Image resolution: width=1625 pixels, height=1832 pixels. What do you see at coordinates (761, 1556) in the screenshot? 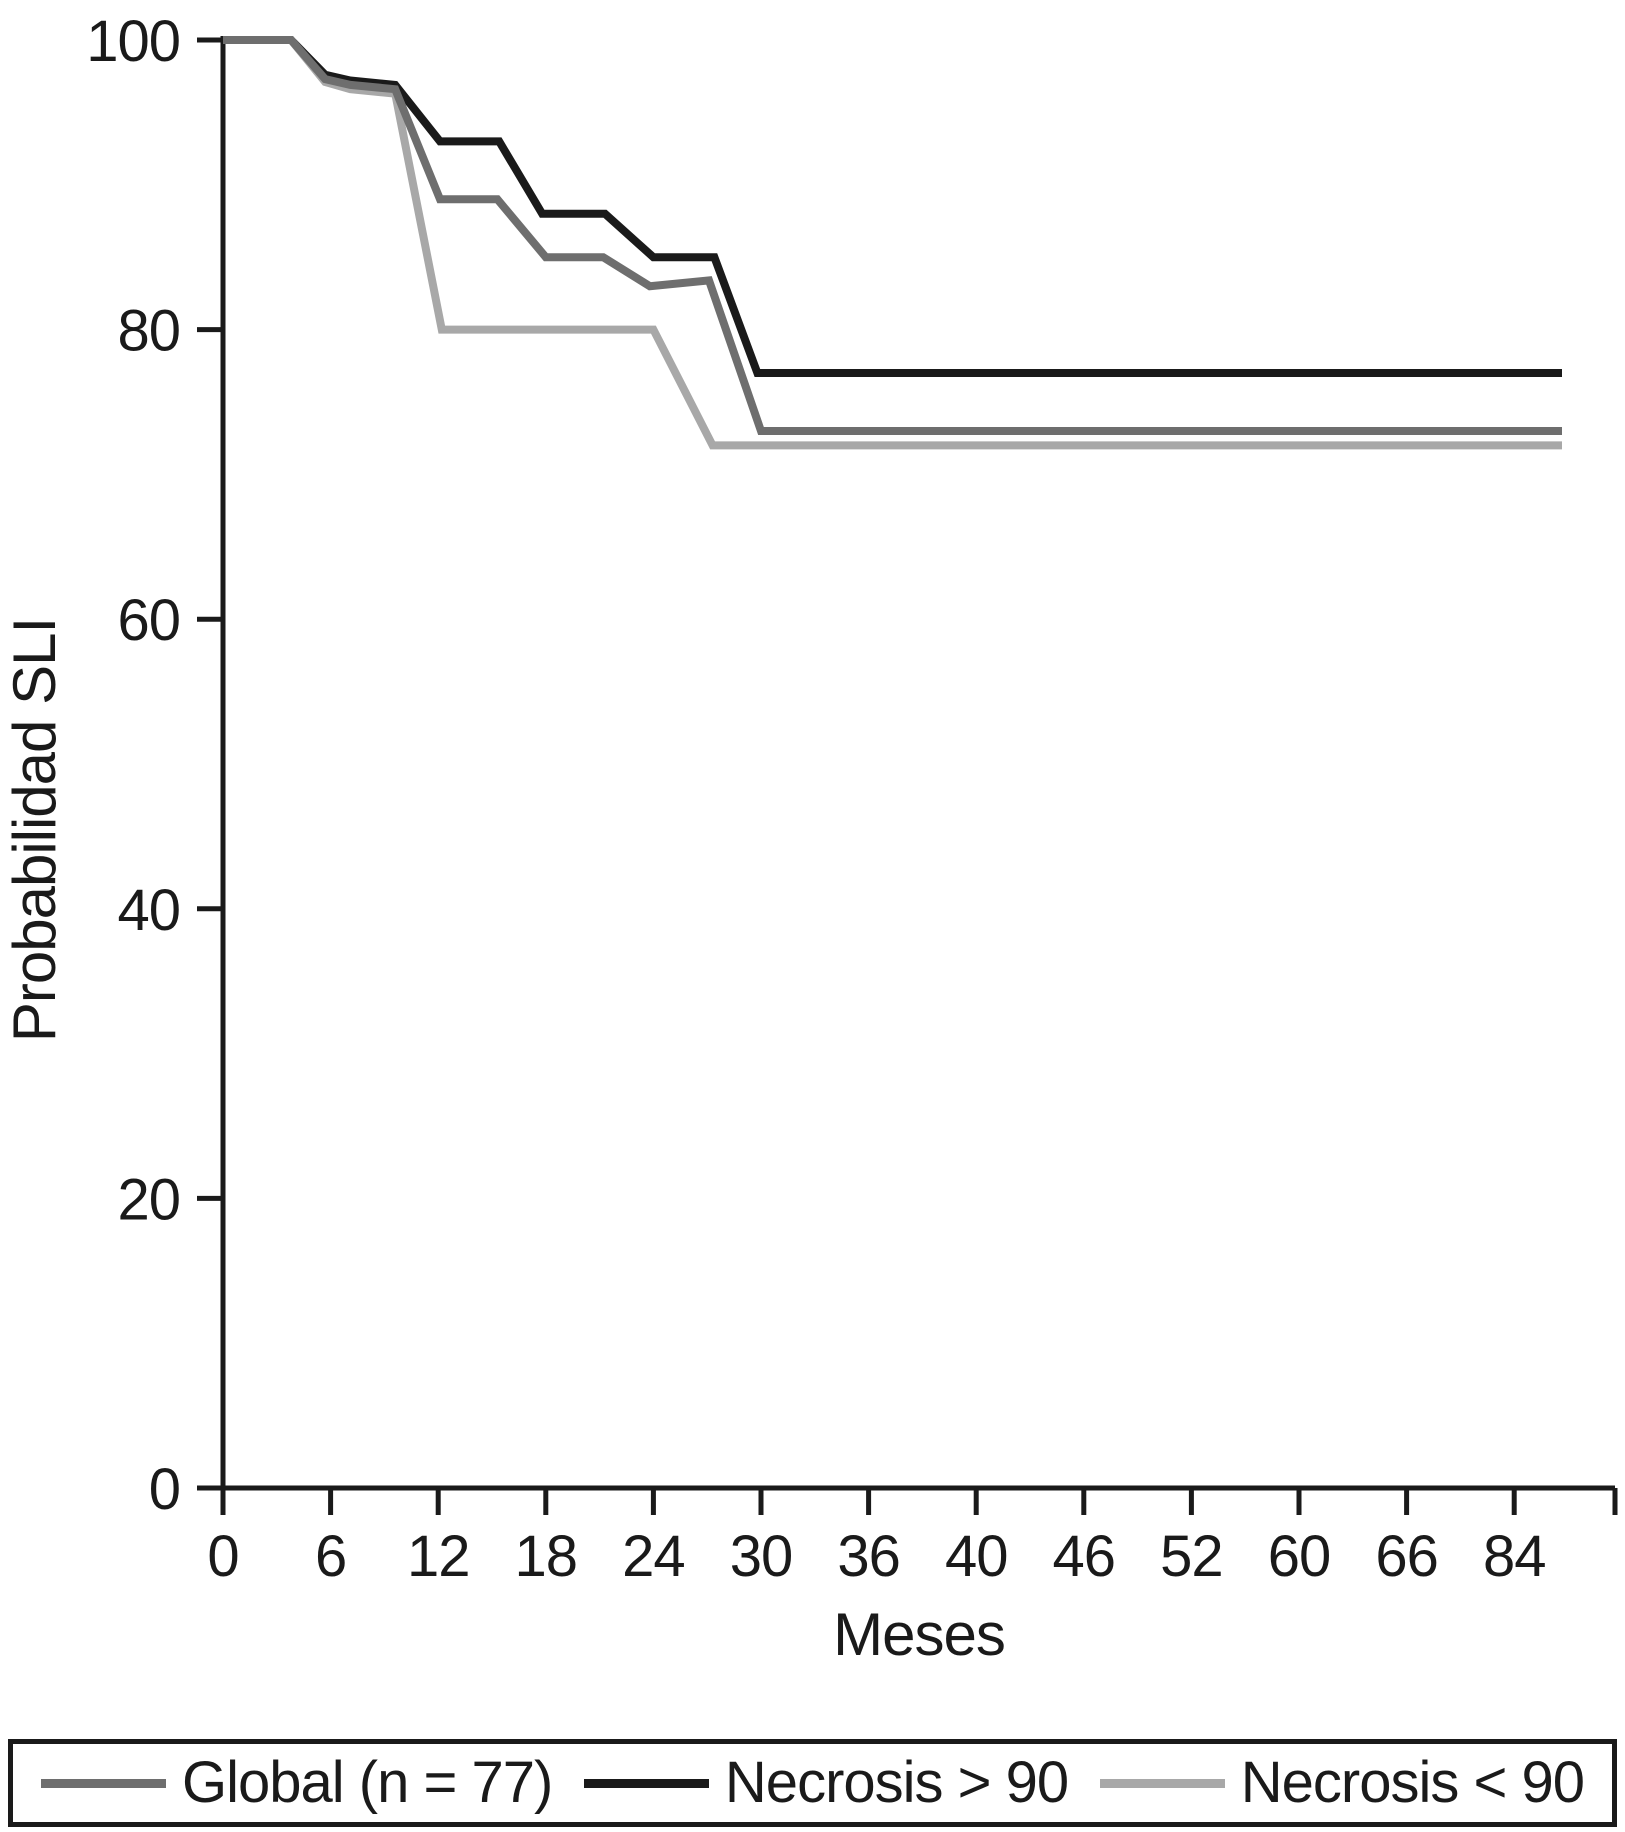
I see `x-tick-label: 30` at bounding box center [761, 1556].